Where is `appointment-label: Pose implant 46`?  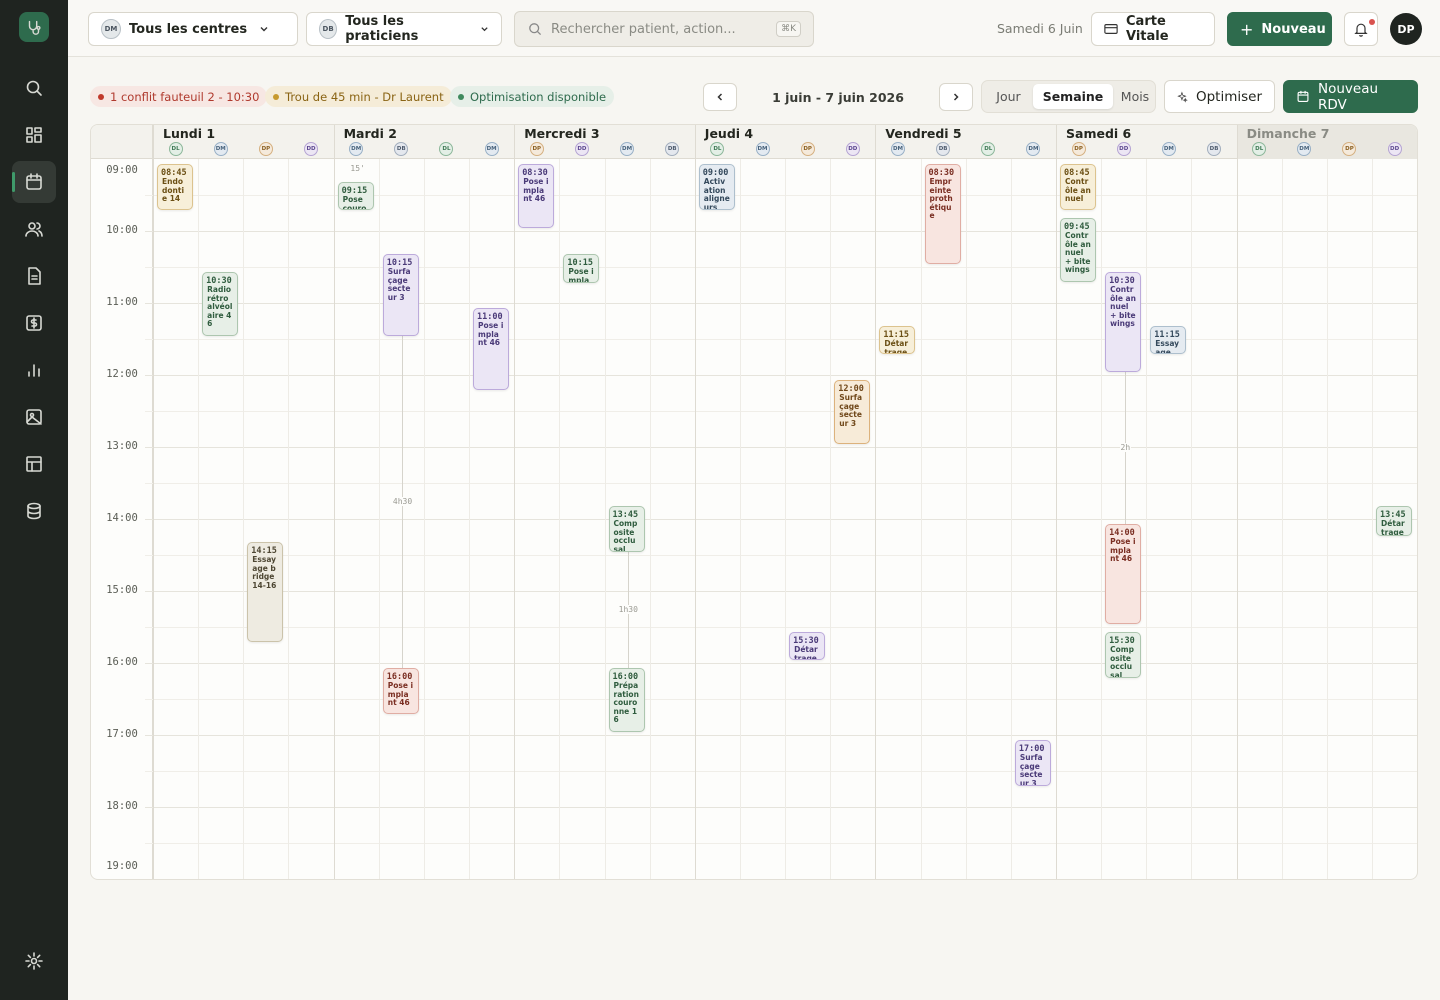
appointment-label: Pose implant 46 is located at coordinates (536, 190).